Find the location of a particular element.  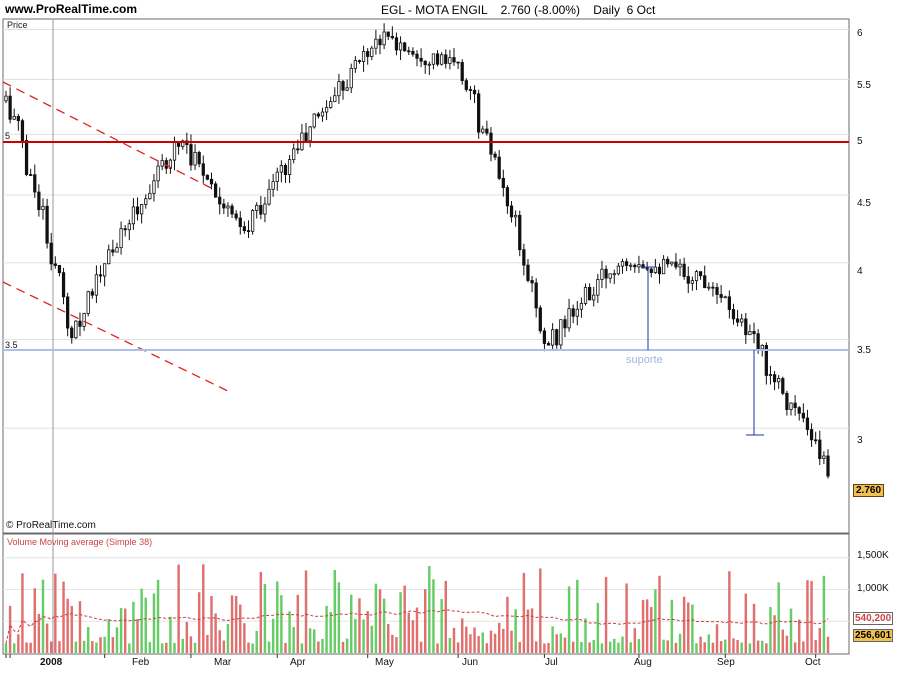

x-tick-apr: Apr is located at coordinates (298, 662).